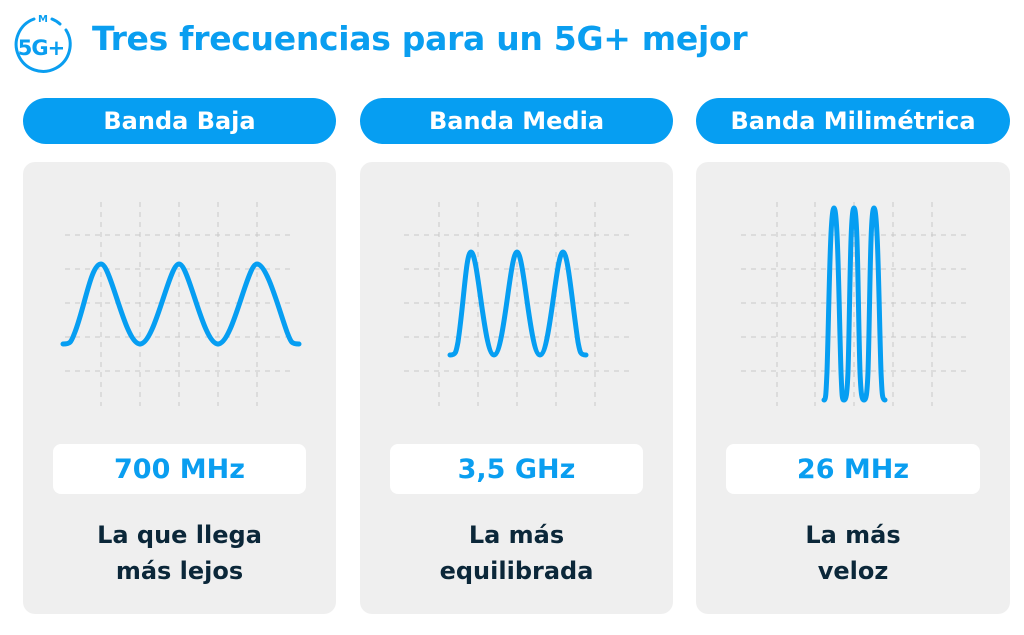 Image resolution: width=1024 pixels, height=635 pixels. Describe the element at coordinates (853, 304) in the screenshot. I see `high-frequency-wave-icon` at that location.